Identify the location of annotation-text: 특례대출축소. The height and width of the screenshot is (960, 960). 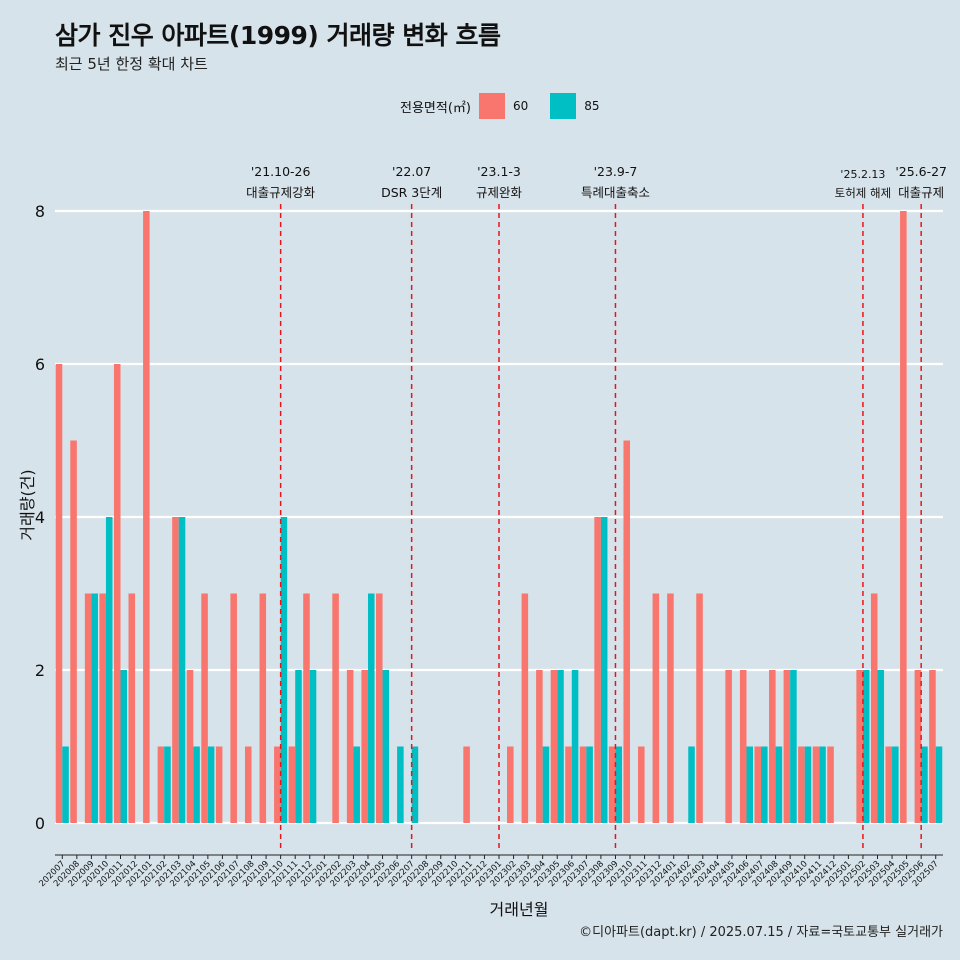
(615, 192).